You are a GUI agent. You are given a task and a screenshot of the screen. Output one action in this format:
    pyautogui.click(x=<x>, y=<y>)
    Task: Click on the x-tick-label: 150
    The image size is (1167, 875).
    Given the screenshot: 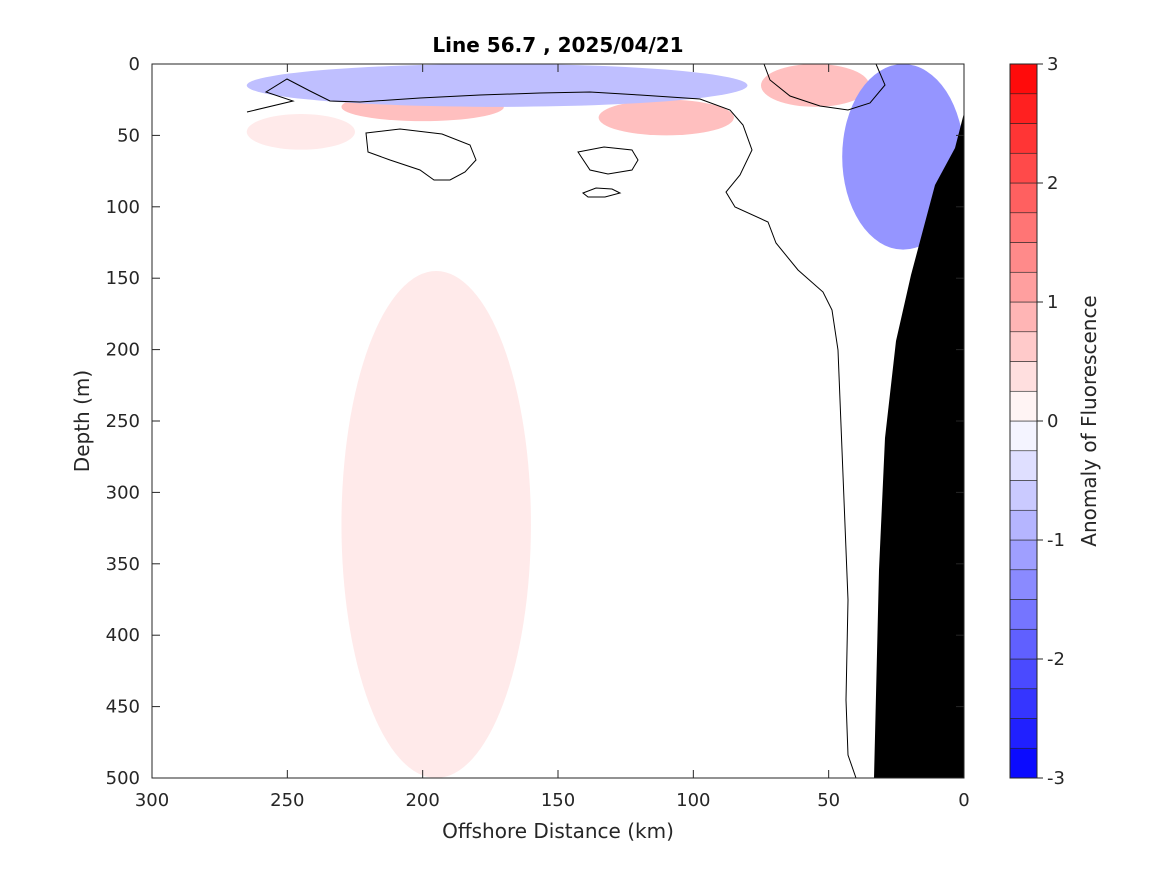 What is the action you would take?
    pyautogui.click(x=558, y=800)
    